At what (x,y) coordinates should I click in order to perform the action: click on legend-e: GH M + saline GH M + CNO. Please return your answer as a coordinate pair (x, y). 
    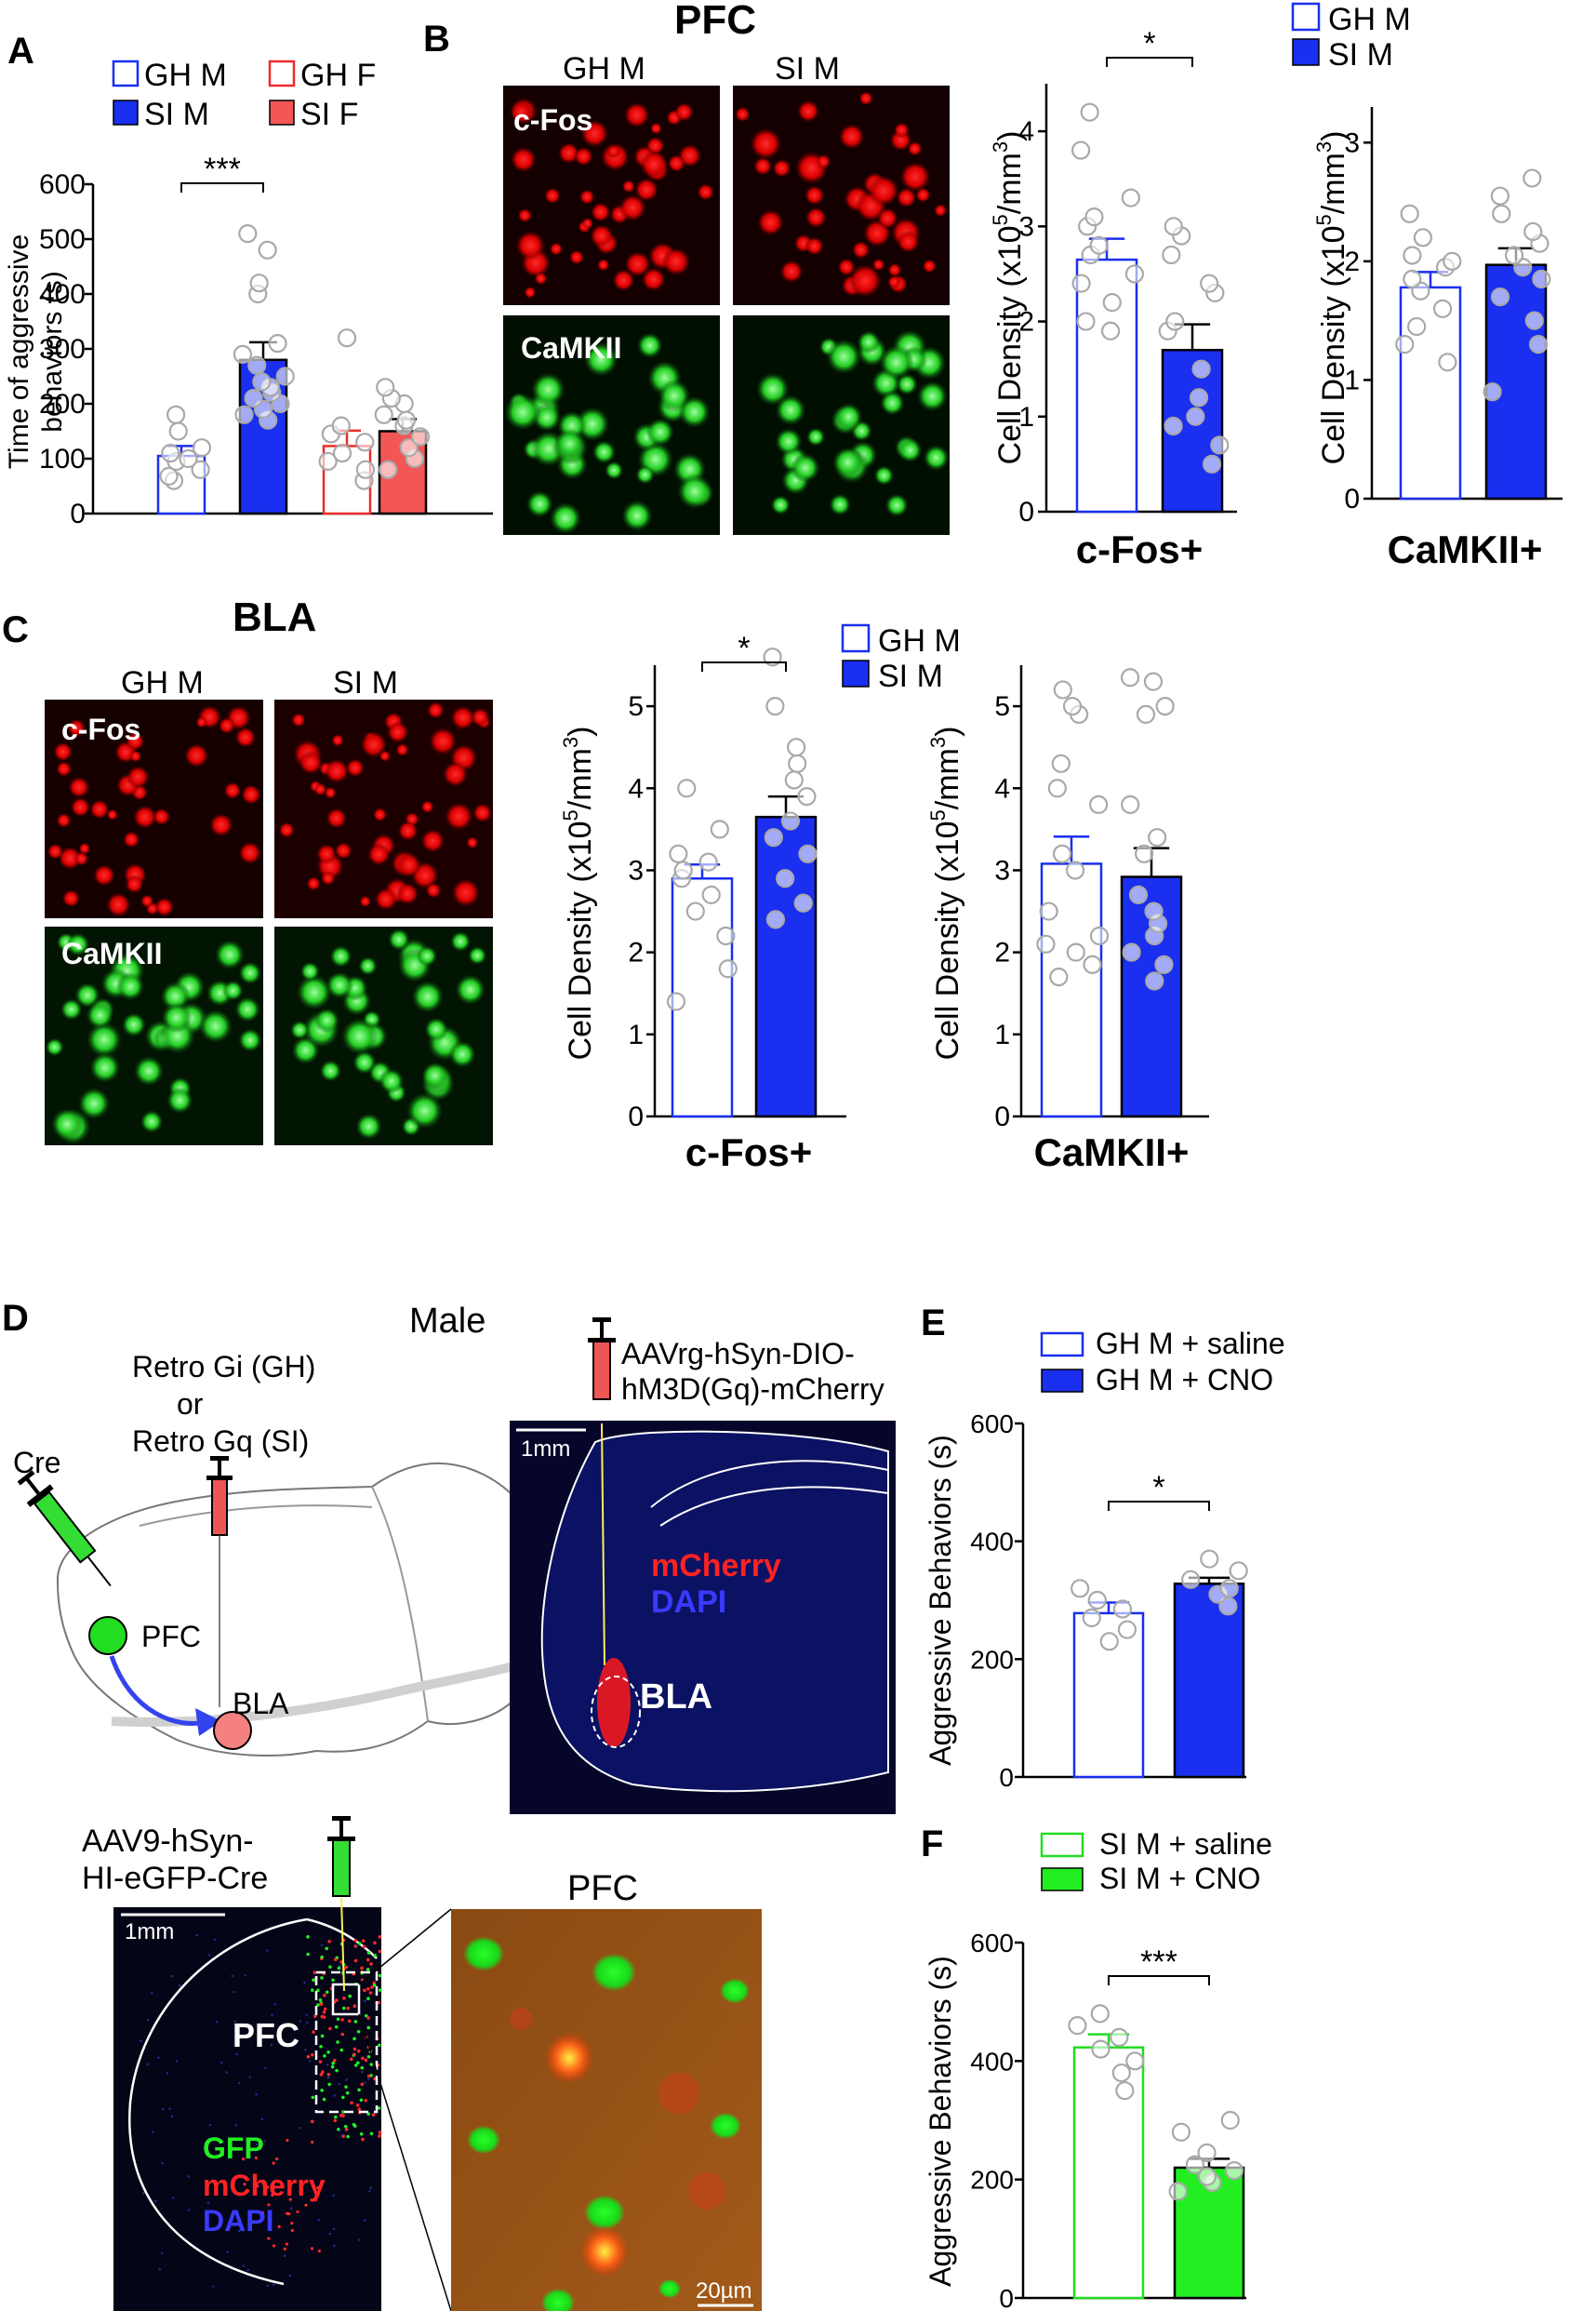
    Looking at the image, I should click on (1163, 1361).